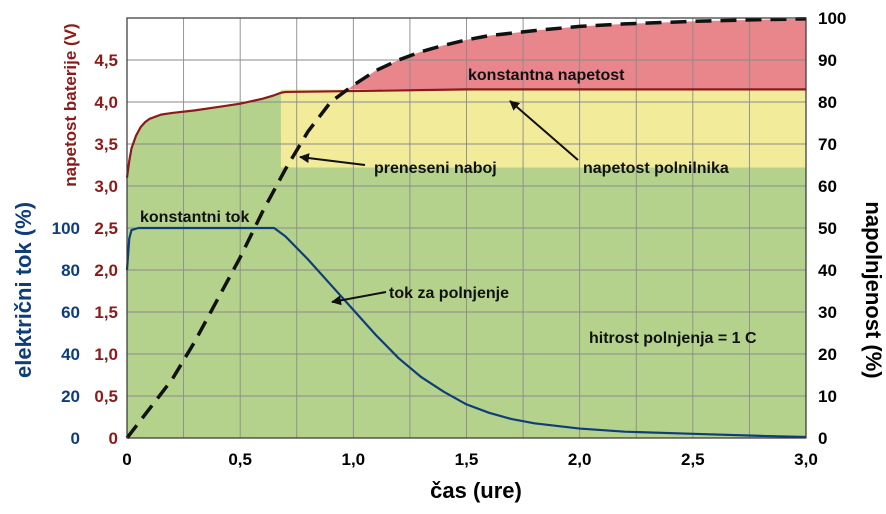  What do you see at coordinates (476, 490) in the screenshot?
I see `x-axis-title: čas (ure)` at bounding box center [476, 490].